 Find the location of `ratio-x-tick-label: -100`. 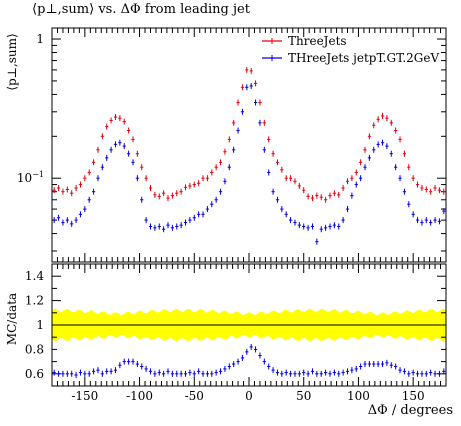

ratio-x-tick-label: -100 is located at coordinates (139, 396).